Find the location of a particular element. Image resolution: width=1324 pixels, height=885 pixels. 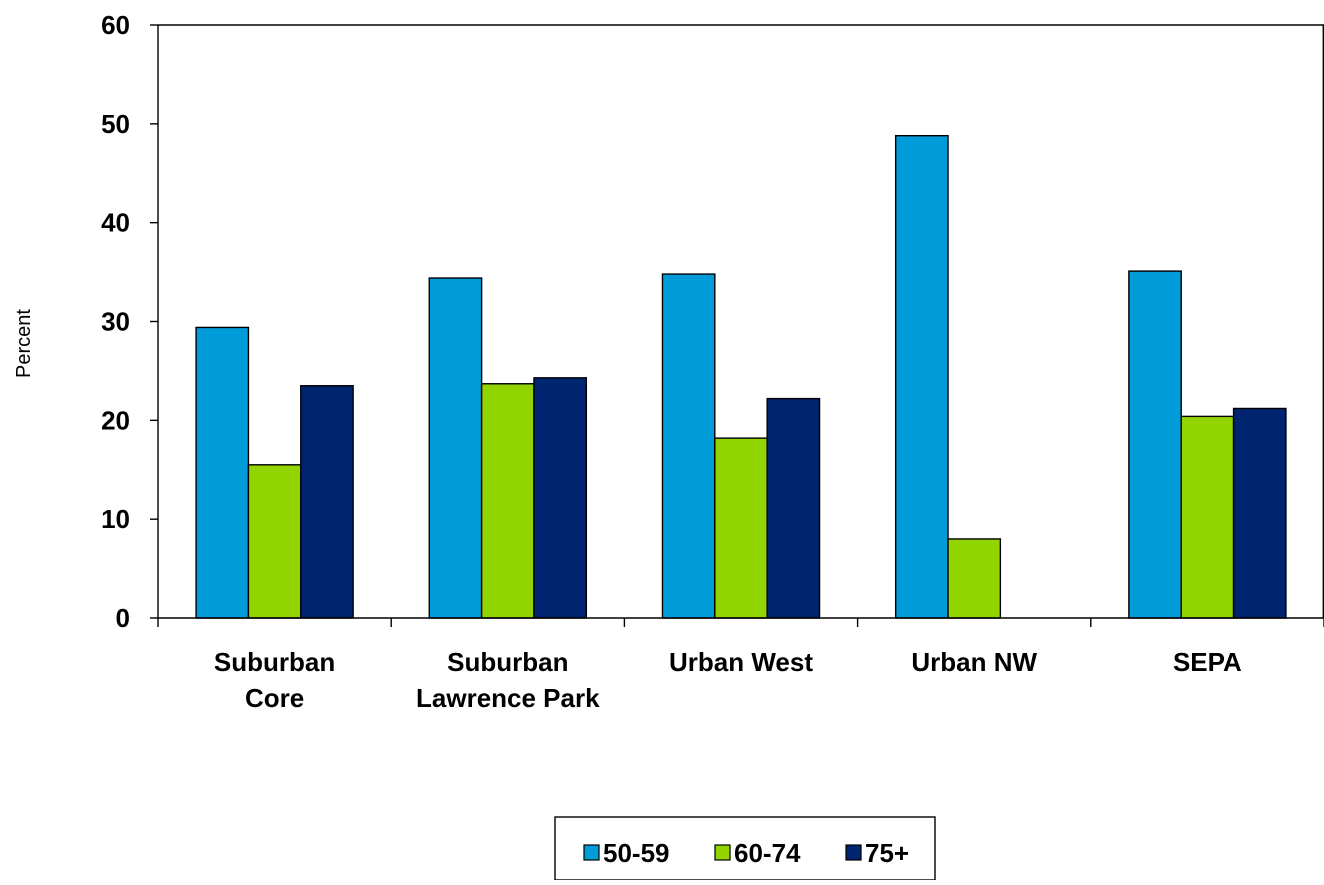

legend-label-75+: 75+ is located at coordinates (887, 853).